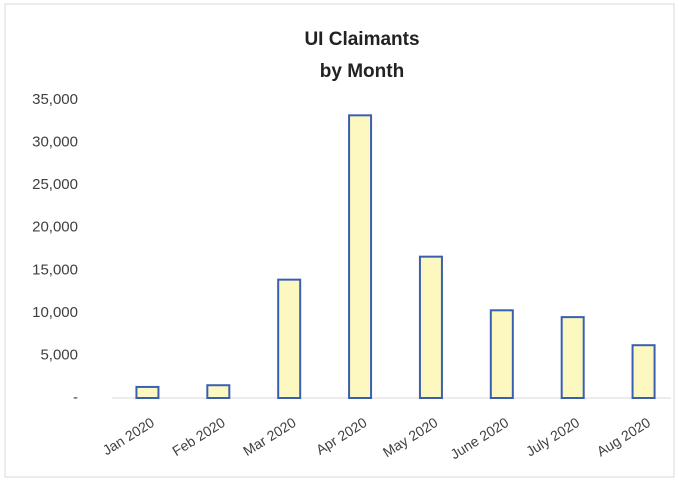 The image size is (679, 481). Describe the element at coordinates (59, 354) in the screenshot. I see `y-tick-label: 5,000` at that location.